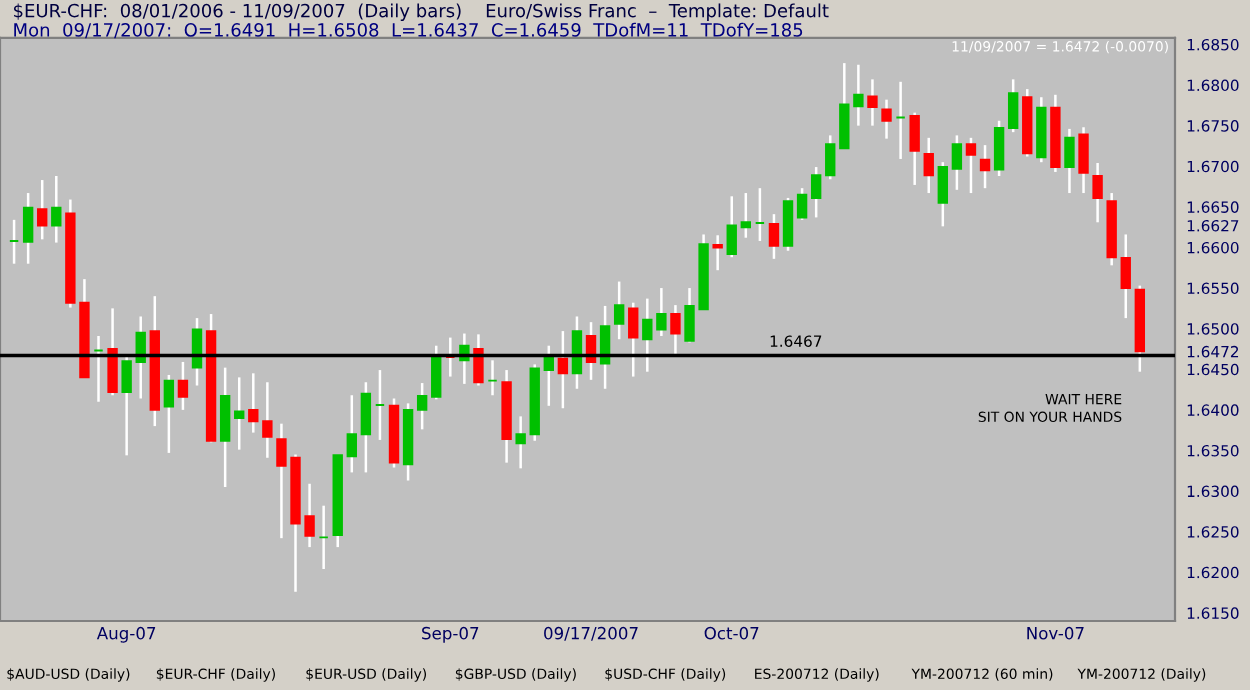 The image size is (1250, 690). What do you see at coordinates (731, 633) in the screenshot?
I see `x-tick-label: Oct-07` at bounding box center [731, 633].